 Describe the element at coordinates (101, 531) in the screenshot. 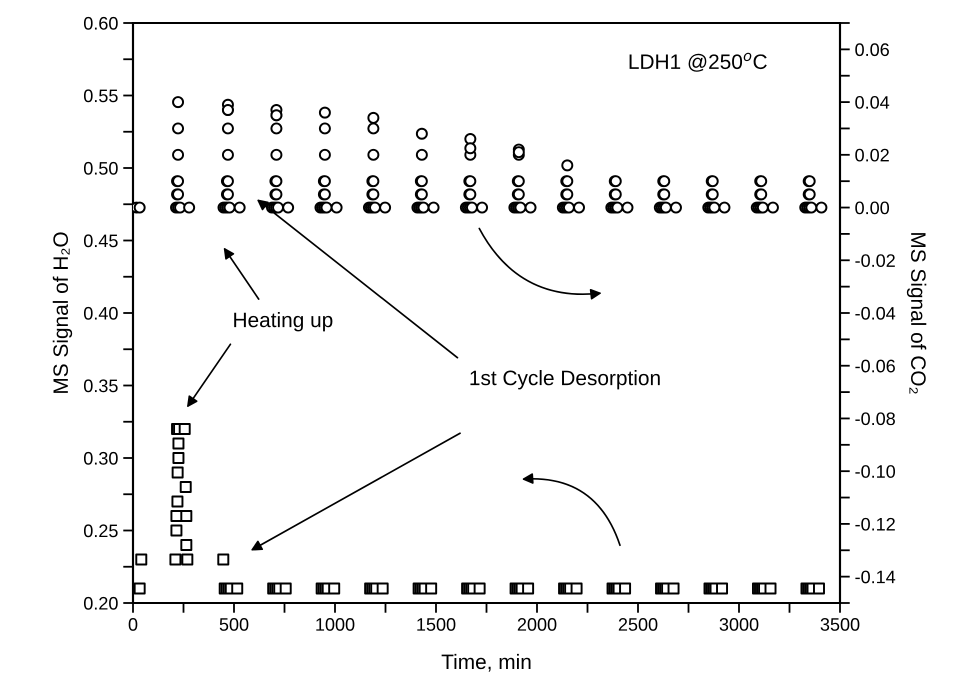

I see `y-tick-label: 0.25` at that location.